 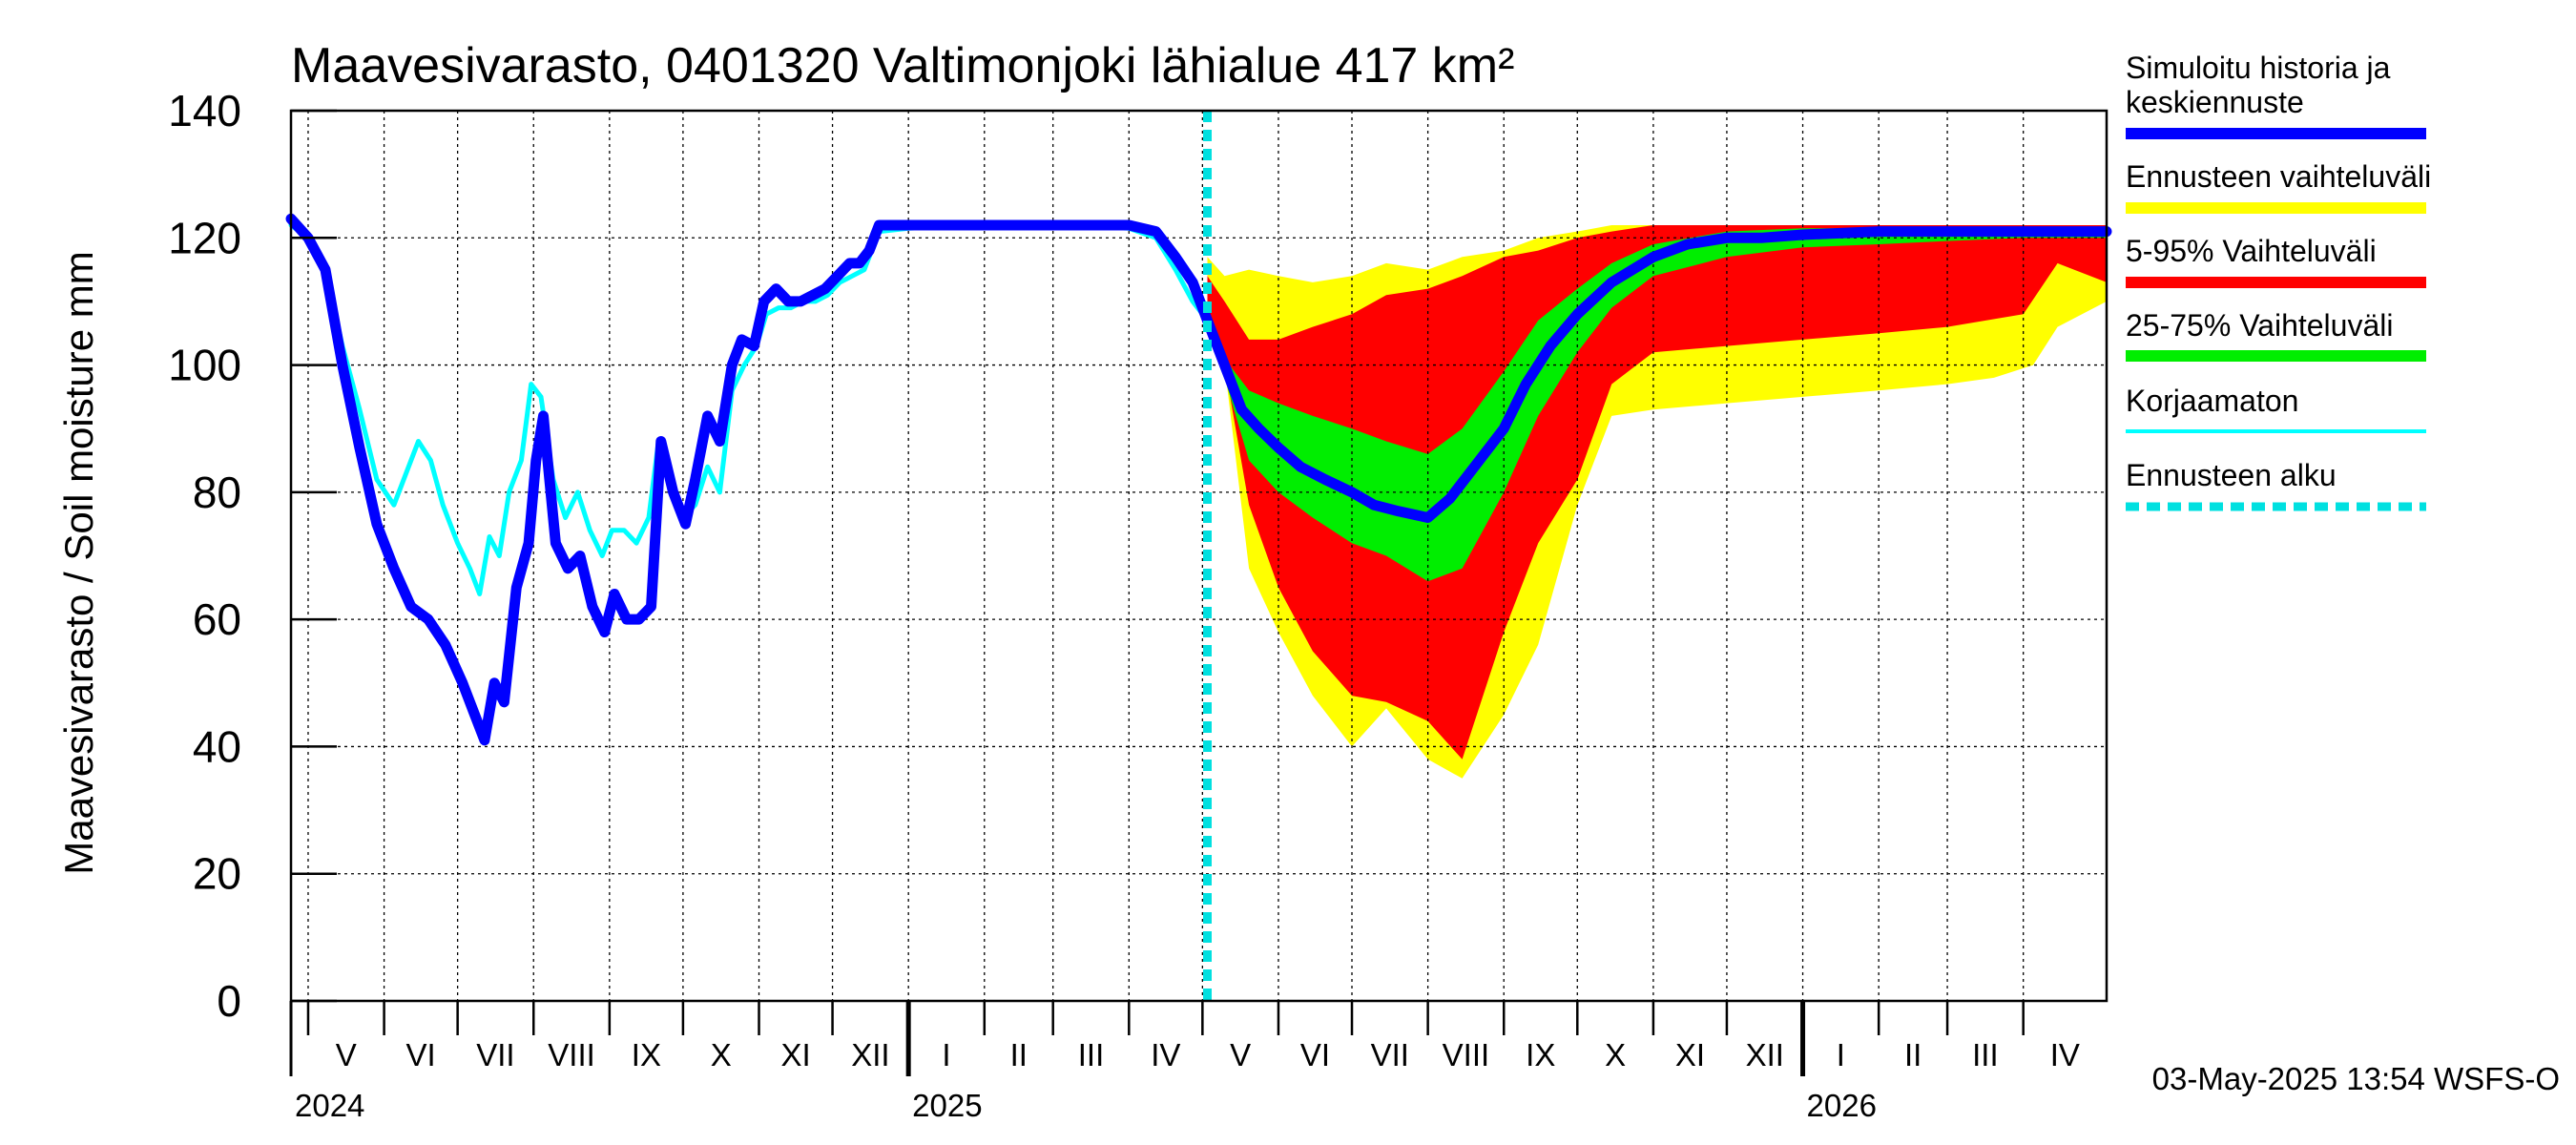 I want to click on legend-label: Ennusteen vaihteluväli, so click(x=2278, y=177).